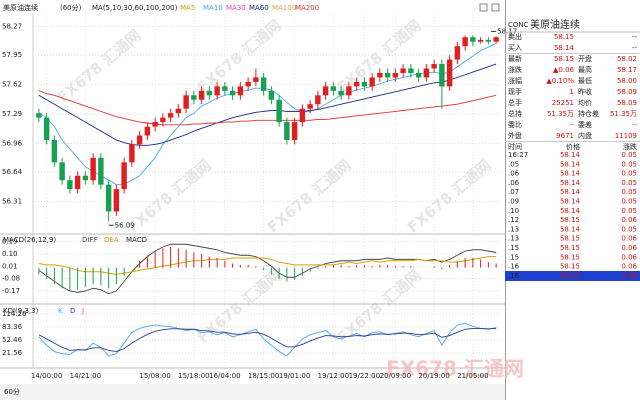 The image size is (640, 400). I want to click on quote-label: 外盘, so click(515, 135).